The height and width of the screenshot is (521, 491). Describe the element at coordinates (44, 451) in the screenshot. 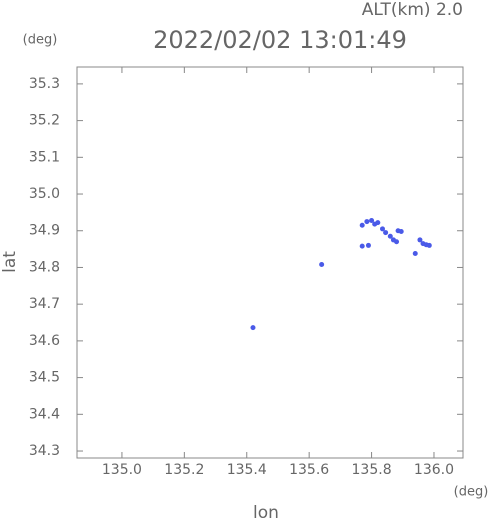

I see `y-tick-label: 34.3` at that location.